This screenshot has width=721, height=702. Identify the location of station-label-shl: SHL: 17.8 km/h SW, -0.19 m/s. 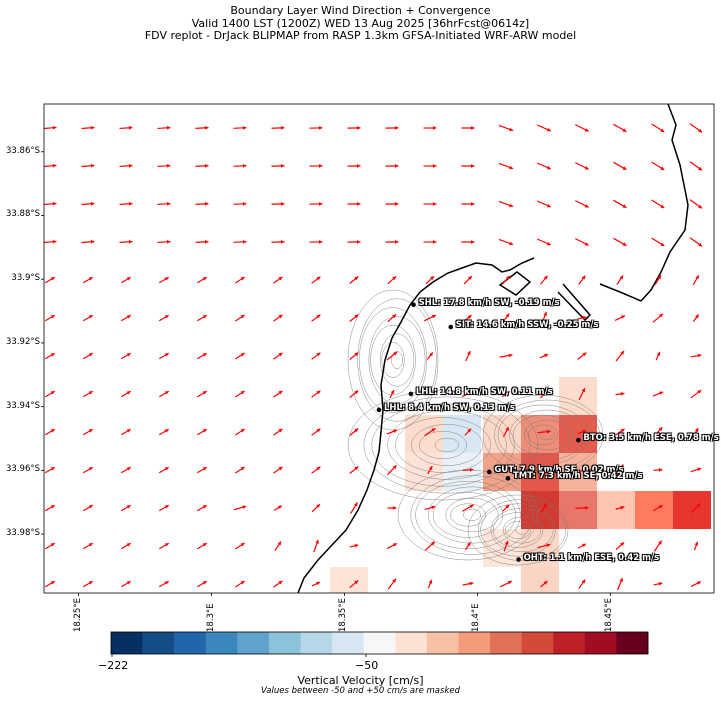
(489, 302).